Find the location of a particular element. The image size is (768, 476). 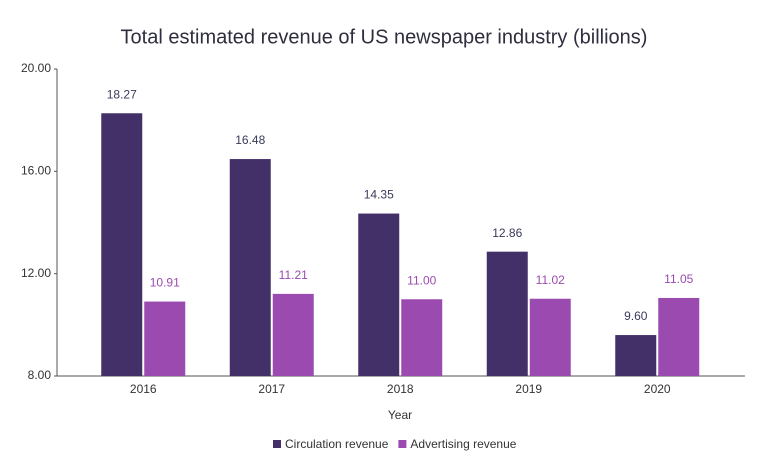

x-tick-label: 2020 is located at coordinates (657, 389).